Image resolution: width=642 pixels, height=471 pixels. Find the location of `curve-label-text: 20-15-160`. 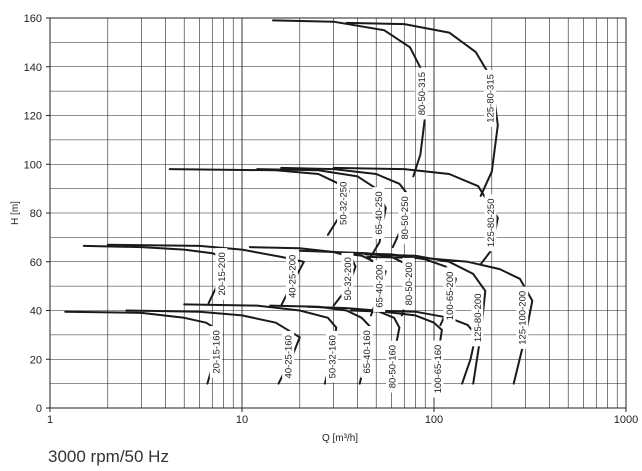

curve-label-text: 20-15-160 is located at coordinates (216, 351).